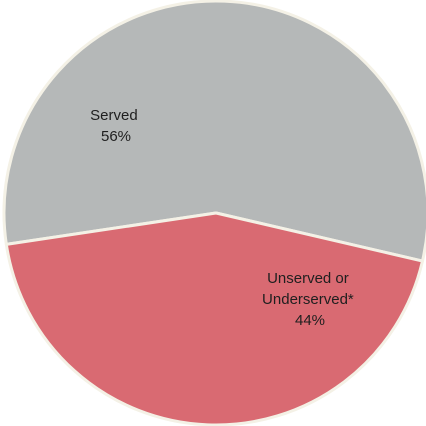  I want to click on unserved-name-line-2: Underserved*, so click(308, 299).